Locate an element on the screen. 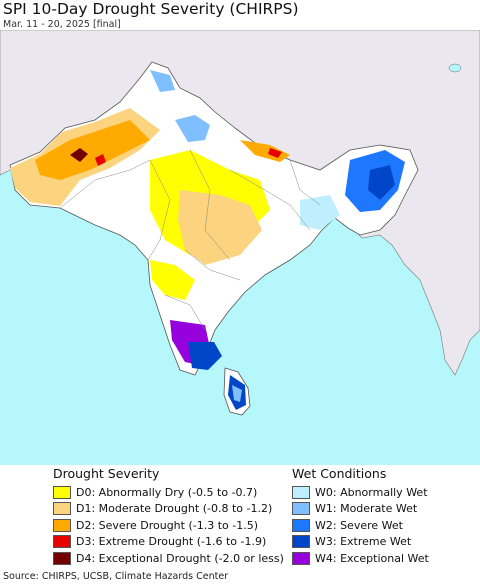  w1-north is located at coordinates (192, 128).